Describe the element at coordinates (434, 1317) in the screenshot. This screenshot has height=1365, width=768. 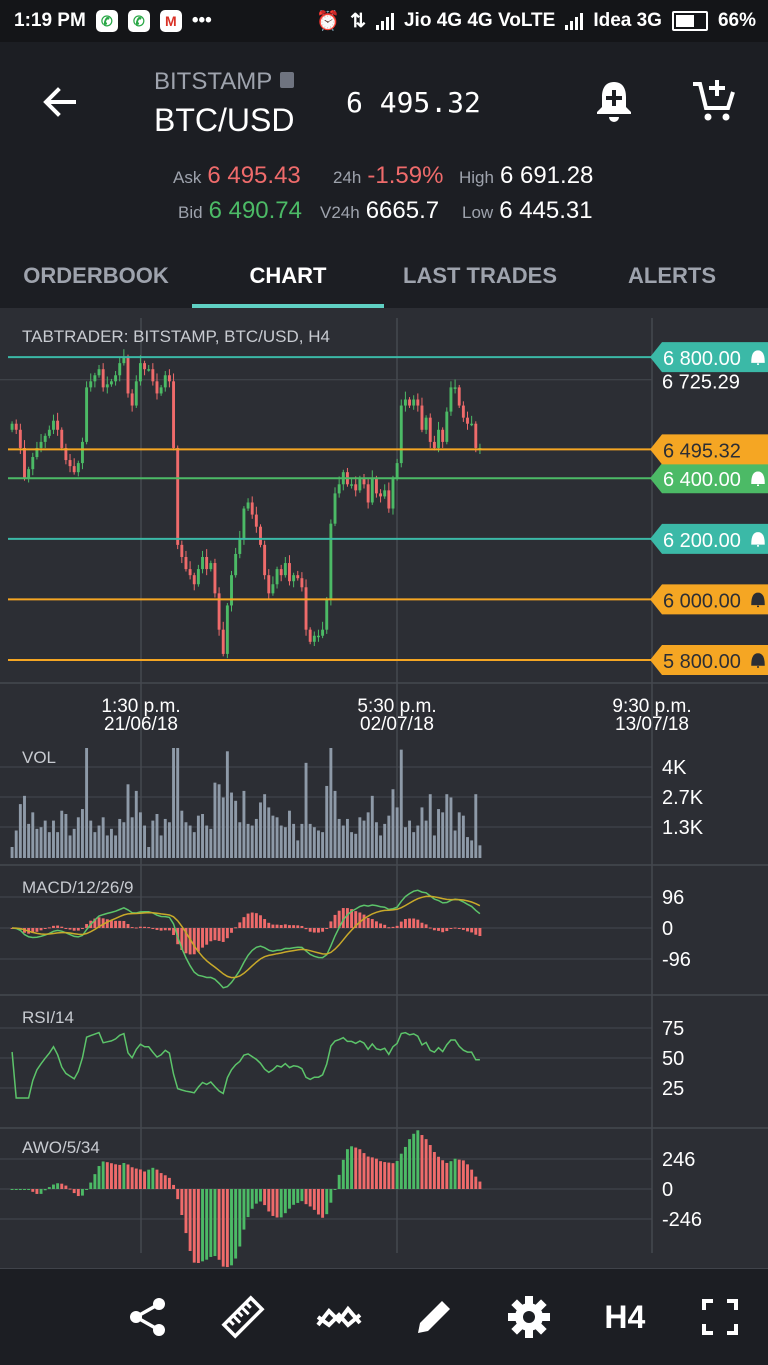
I see `draw-button` at that location.